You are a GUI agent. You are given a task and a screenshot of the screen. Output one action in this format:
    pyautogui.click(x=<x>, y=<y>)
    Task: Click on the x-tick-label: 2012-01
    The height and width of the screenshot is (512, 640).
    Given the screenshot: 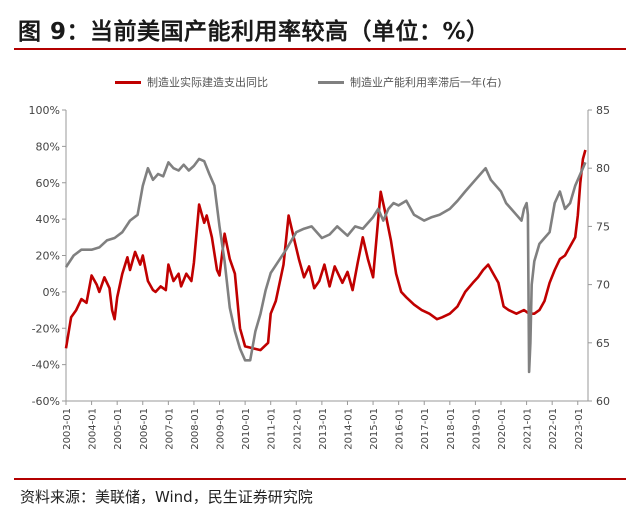 What is the action you would take?
    pyautogui.click(x=297, y=429)
    